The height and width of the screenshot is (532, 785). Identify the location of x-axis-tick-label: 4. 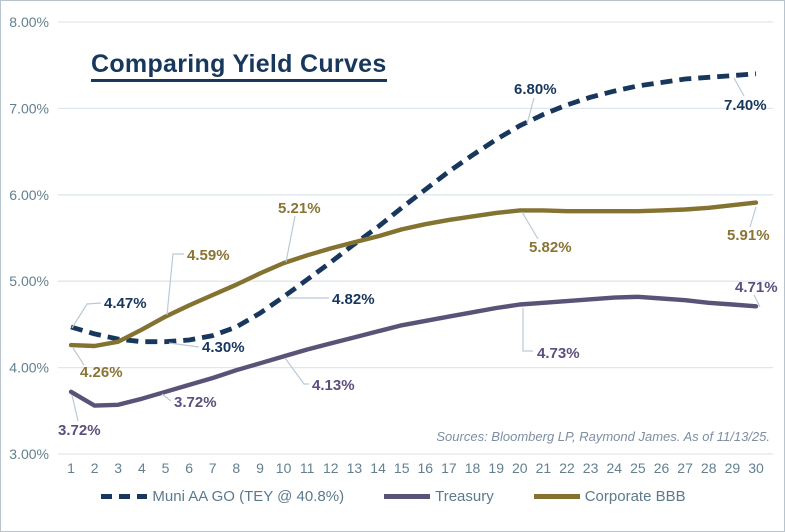
(142, 468).